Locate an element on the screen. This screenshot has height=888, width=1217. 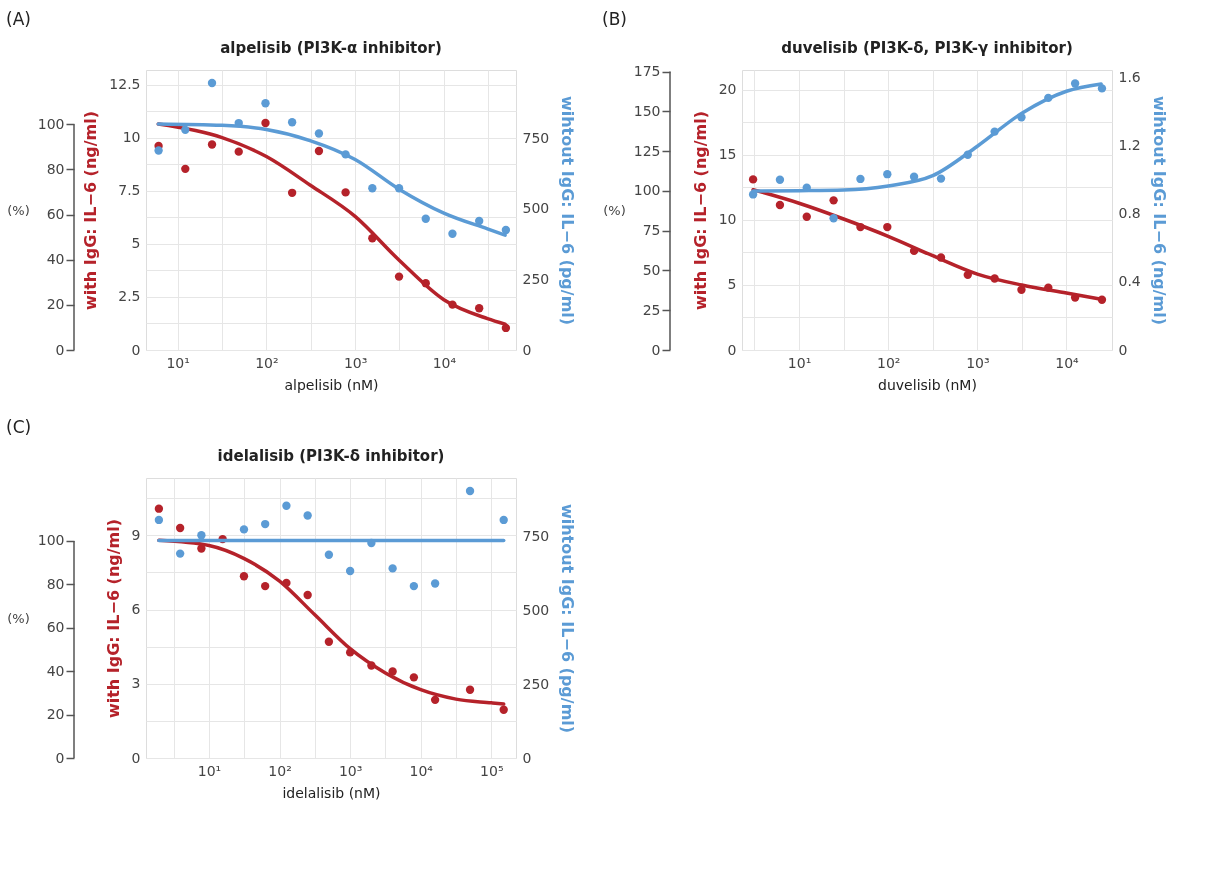
y-tick-label: 15 is located at coordinates (727, 154).